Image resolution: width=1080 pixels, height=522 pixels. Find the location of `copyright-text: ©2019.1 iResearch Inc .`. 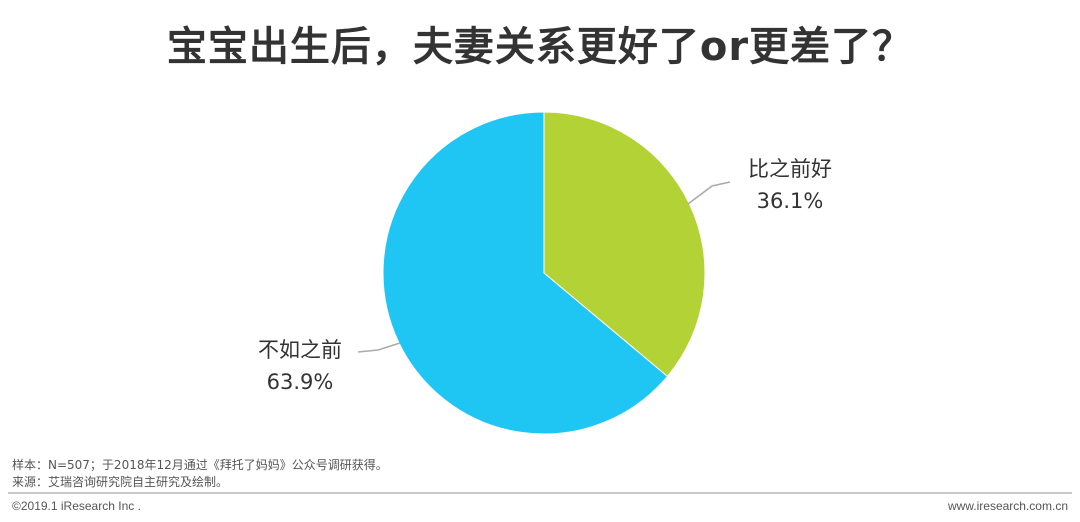

copyright-text: ©2019.1 iResearch Inc . is located at coordinates (76, 506).